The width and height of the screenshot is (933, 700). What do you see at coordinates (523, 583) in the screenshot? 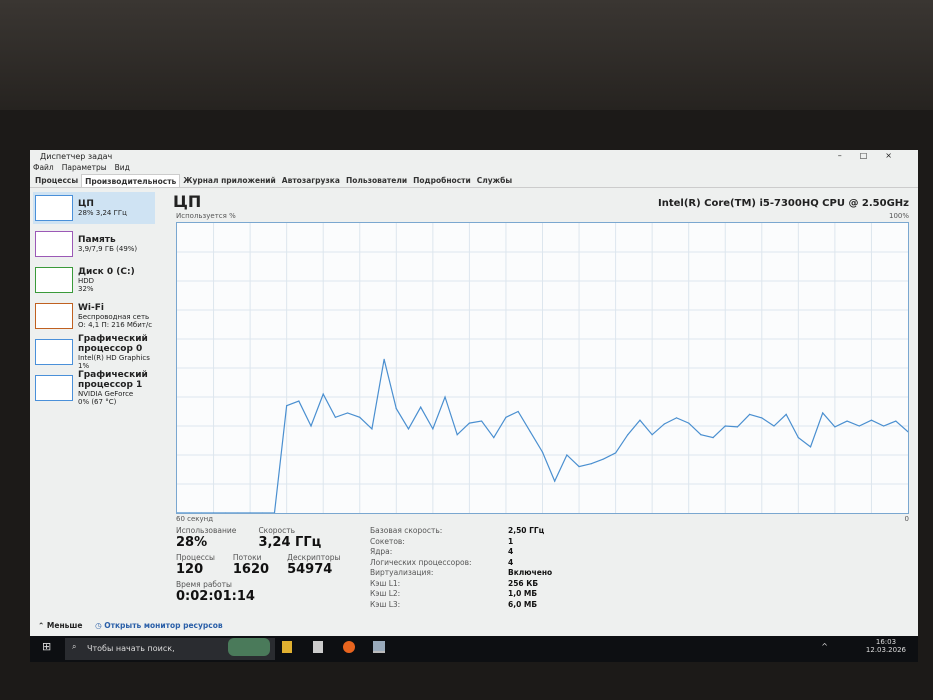
I see `spec-value: 256 КБ` at bounding box center [523, 583].